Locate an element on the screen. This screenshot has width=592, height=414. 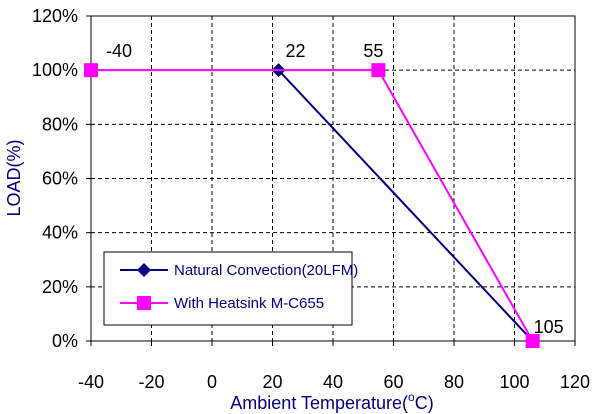
y-tick-label: 40% is located at coordinates (60, 233).